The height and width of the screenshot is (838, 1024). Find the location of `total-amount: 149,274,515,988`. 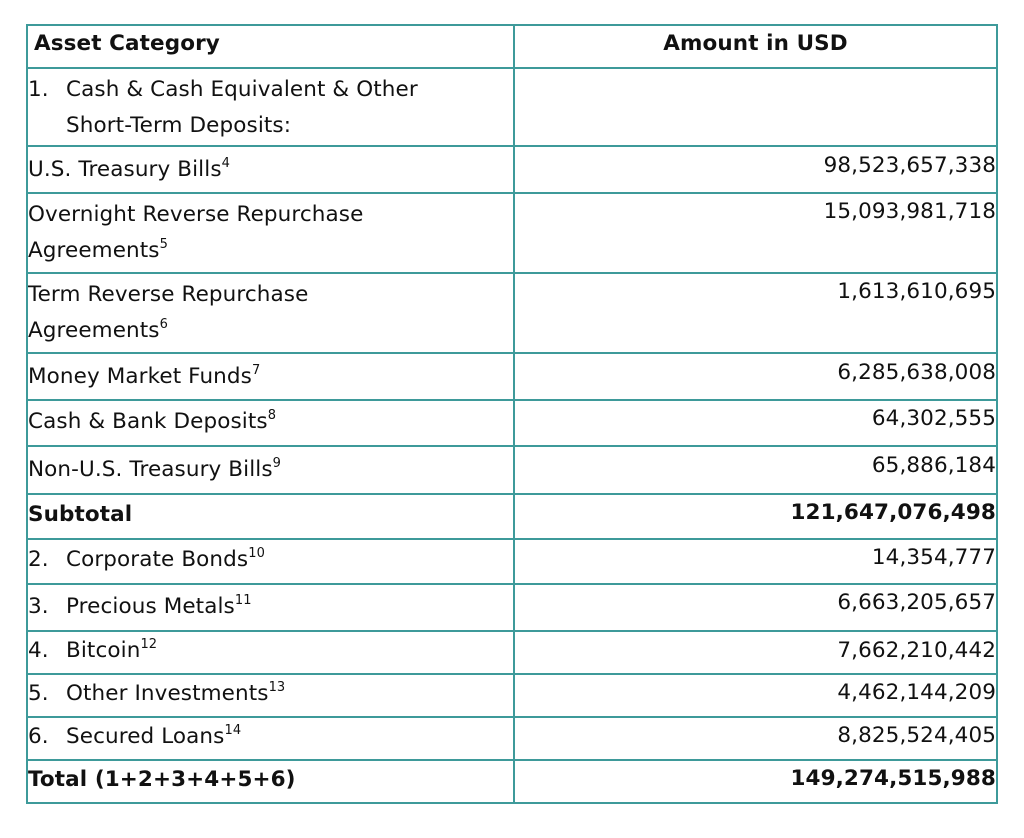

total-amount: 149,274,515,988 is located at coordinates (755, 781).